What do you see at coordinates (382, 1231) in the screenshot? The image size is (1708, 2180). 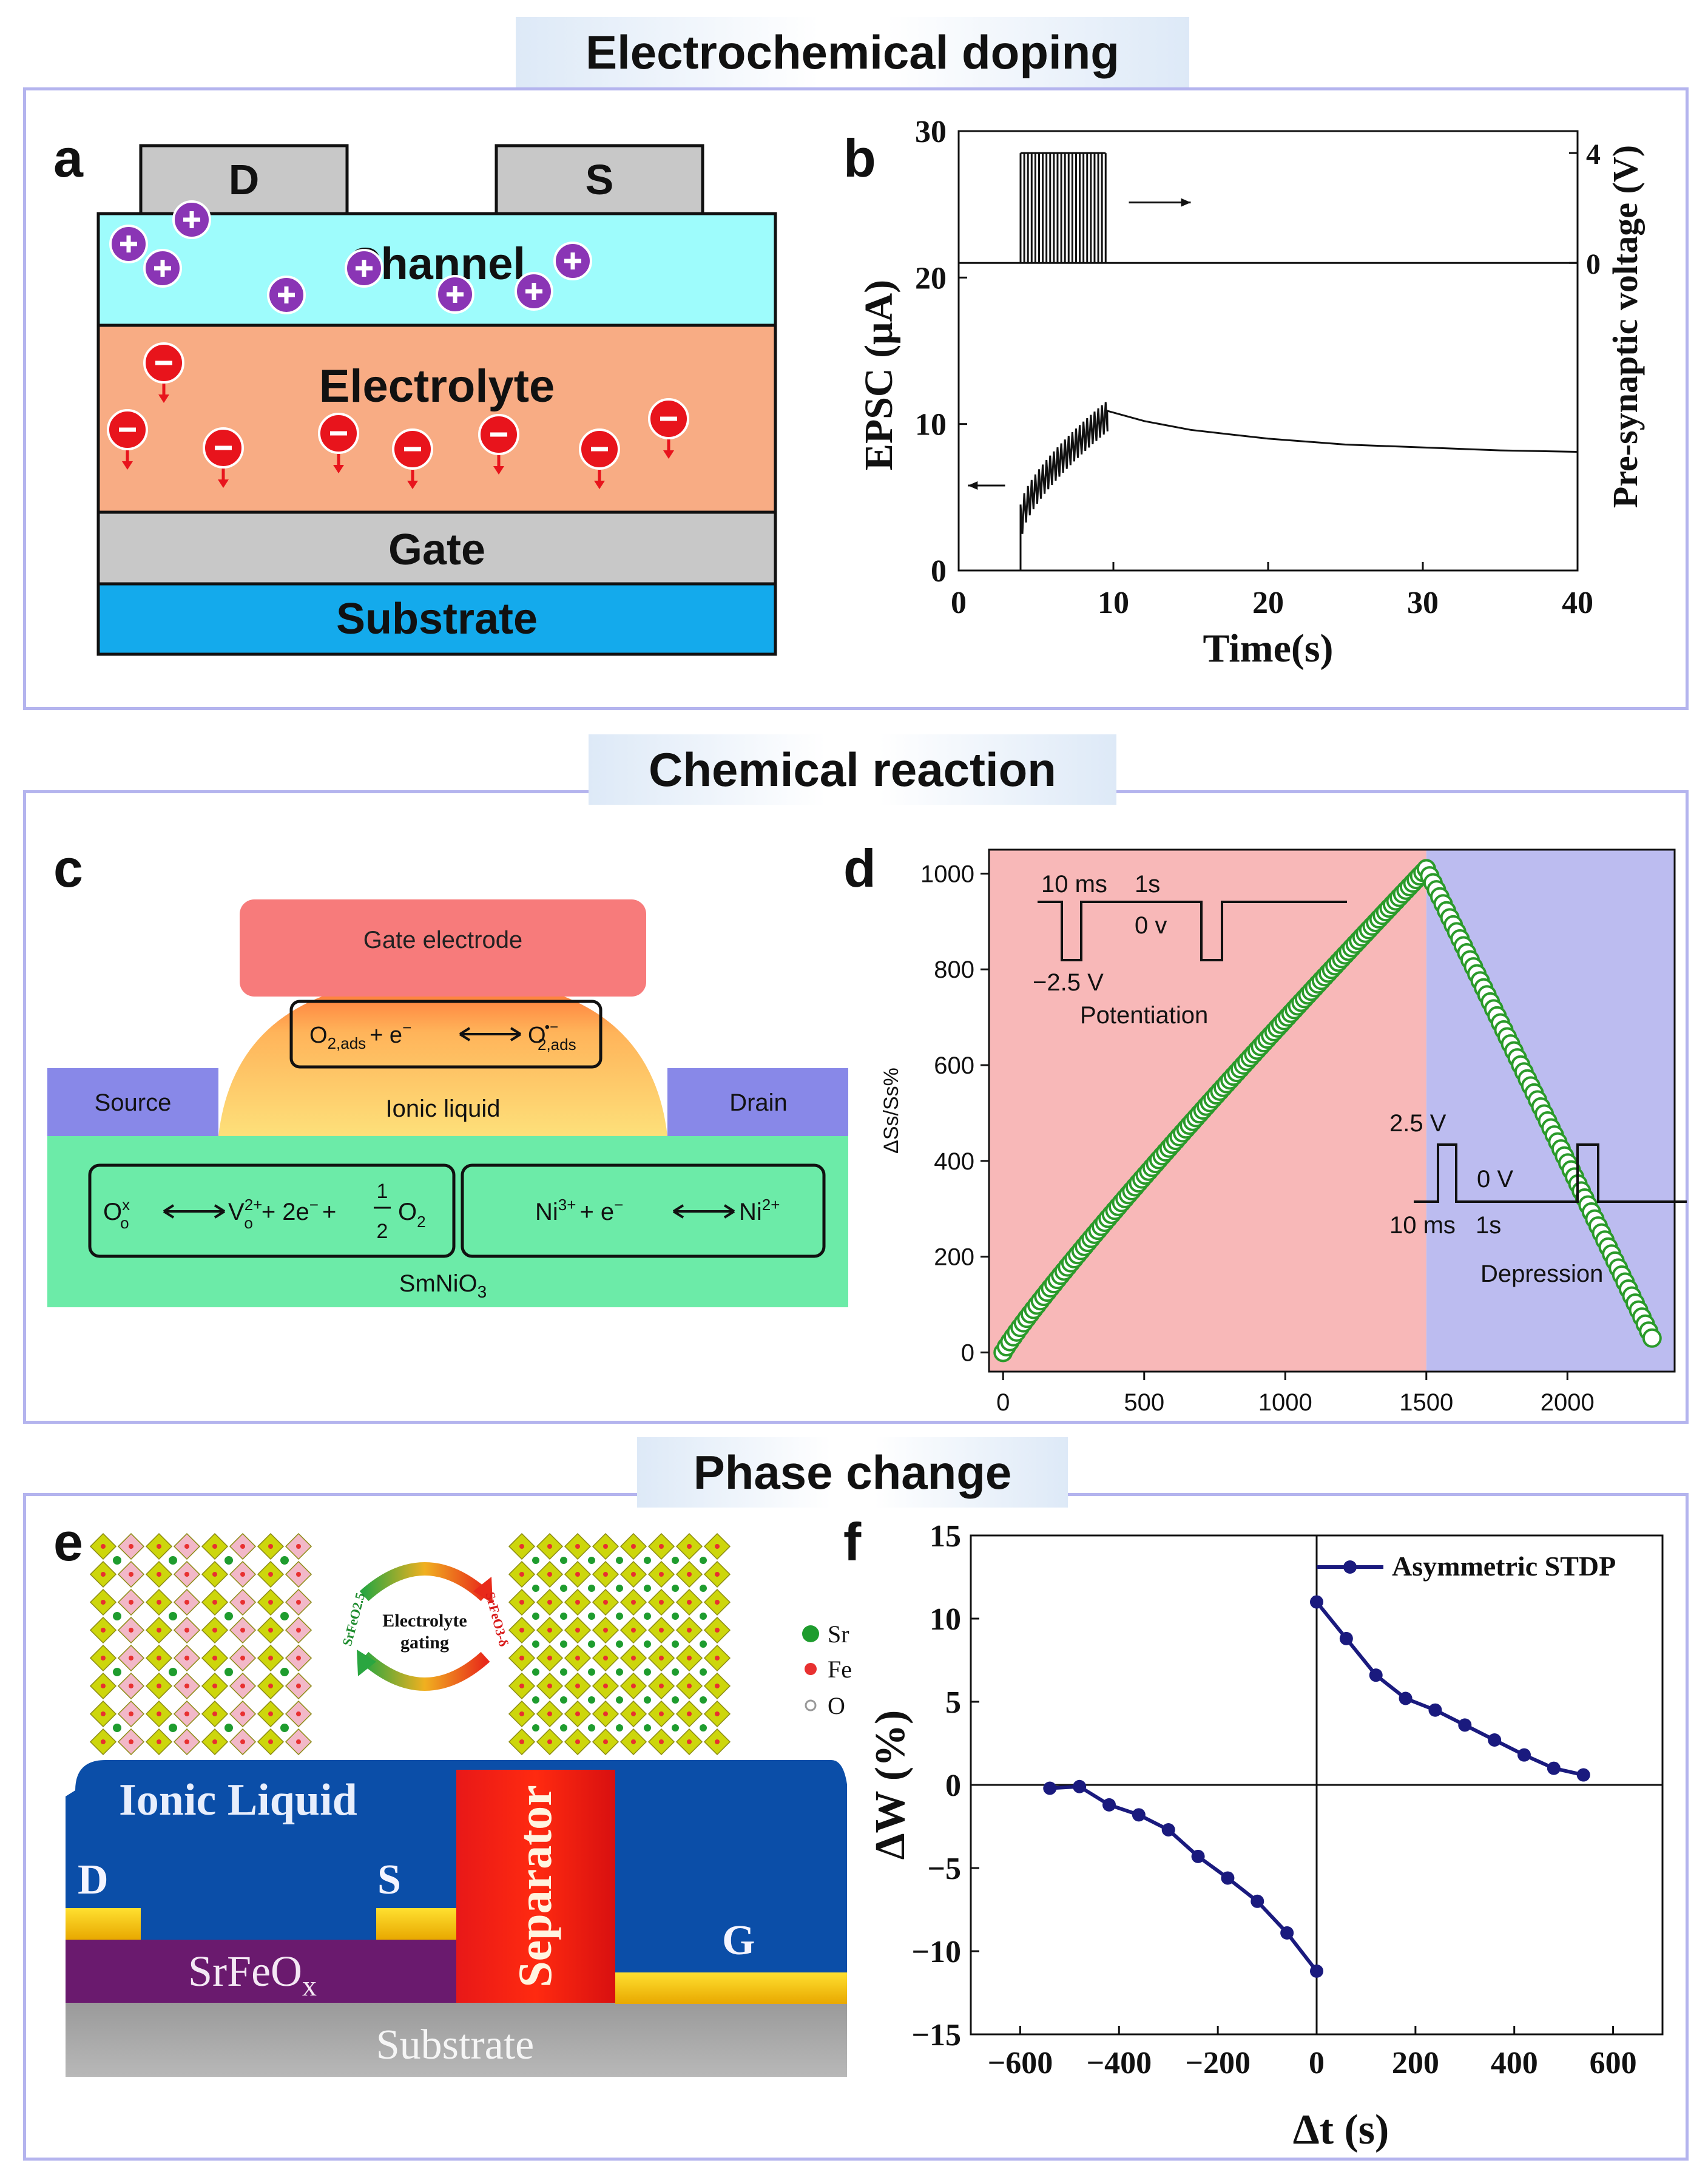 I see `fraction-denominator: 2` at bounding box center [382, 1231].